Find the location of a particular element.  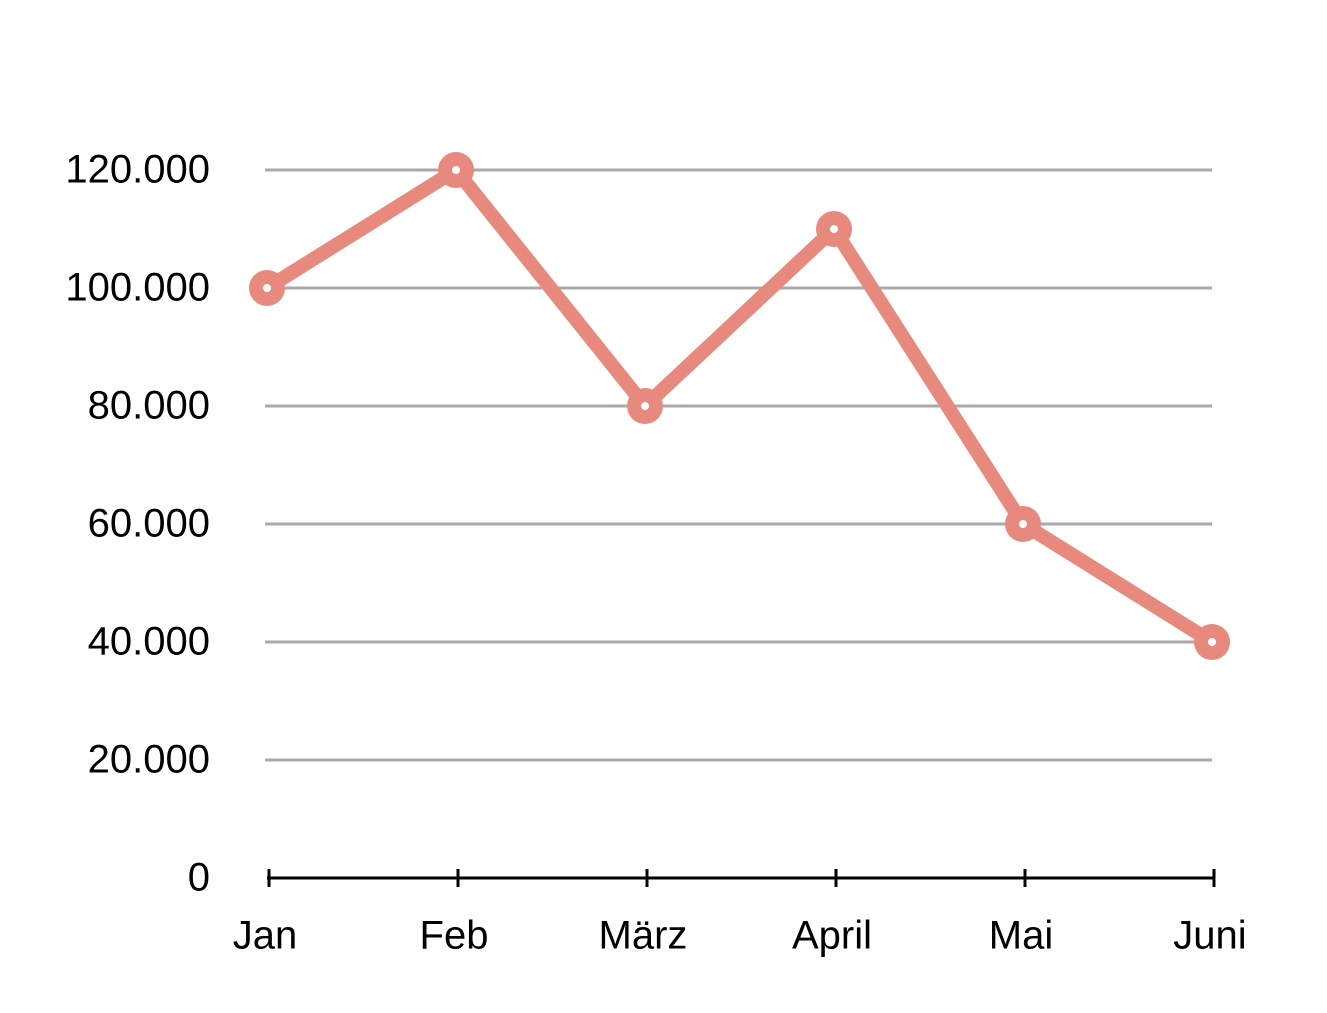

x-tick-label: Juni is located at coordinates (1209, 936).